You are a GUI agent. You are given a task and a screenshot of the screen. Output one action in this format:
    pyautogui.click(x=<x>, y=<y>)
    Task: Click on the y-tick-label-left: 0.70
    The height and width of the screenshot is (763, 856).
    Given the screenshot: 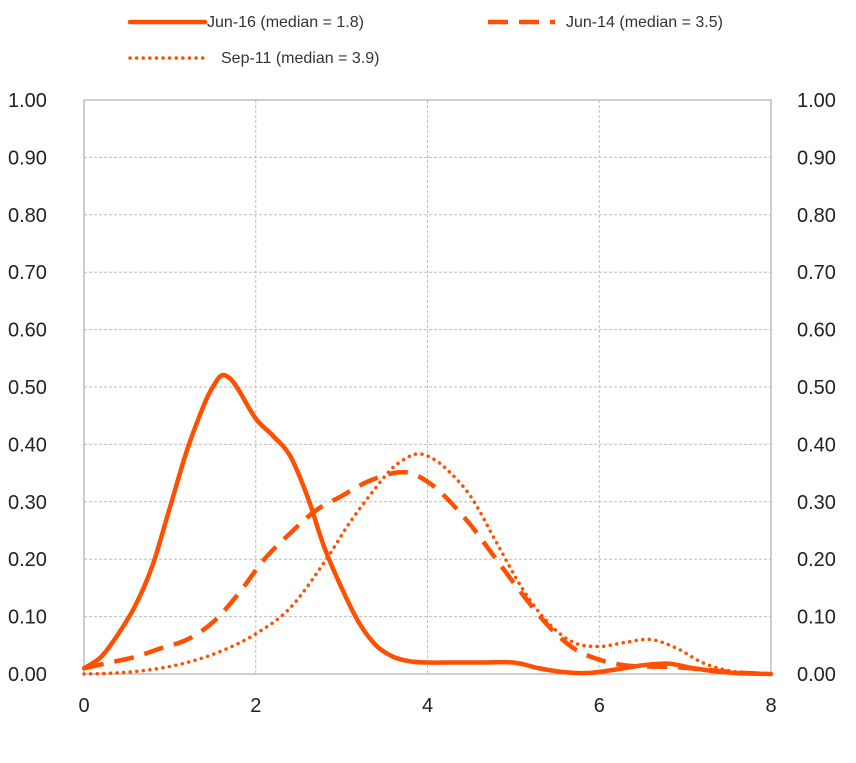 What is the action you would take?
    pyautogui.click(x=27, y=273)
    